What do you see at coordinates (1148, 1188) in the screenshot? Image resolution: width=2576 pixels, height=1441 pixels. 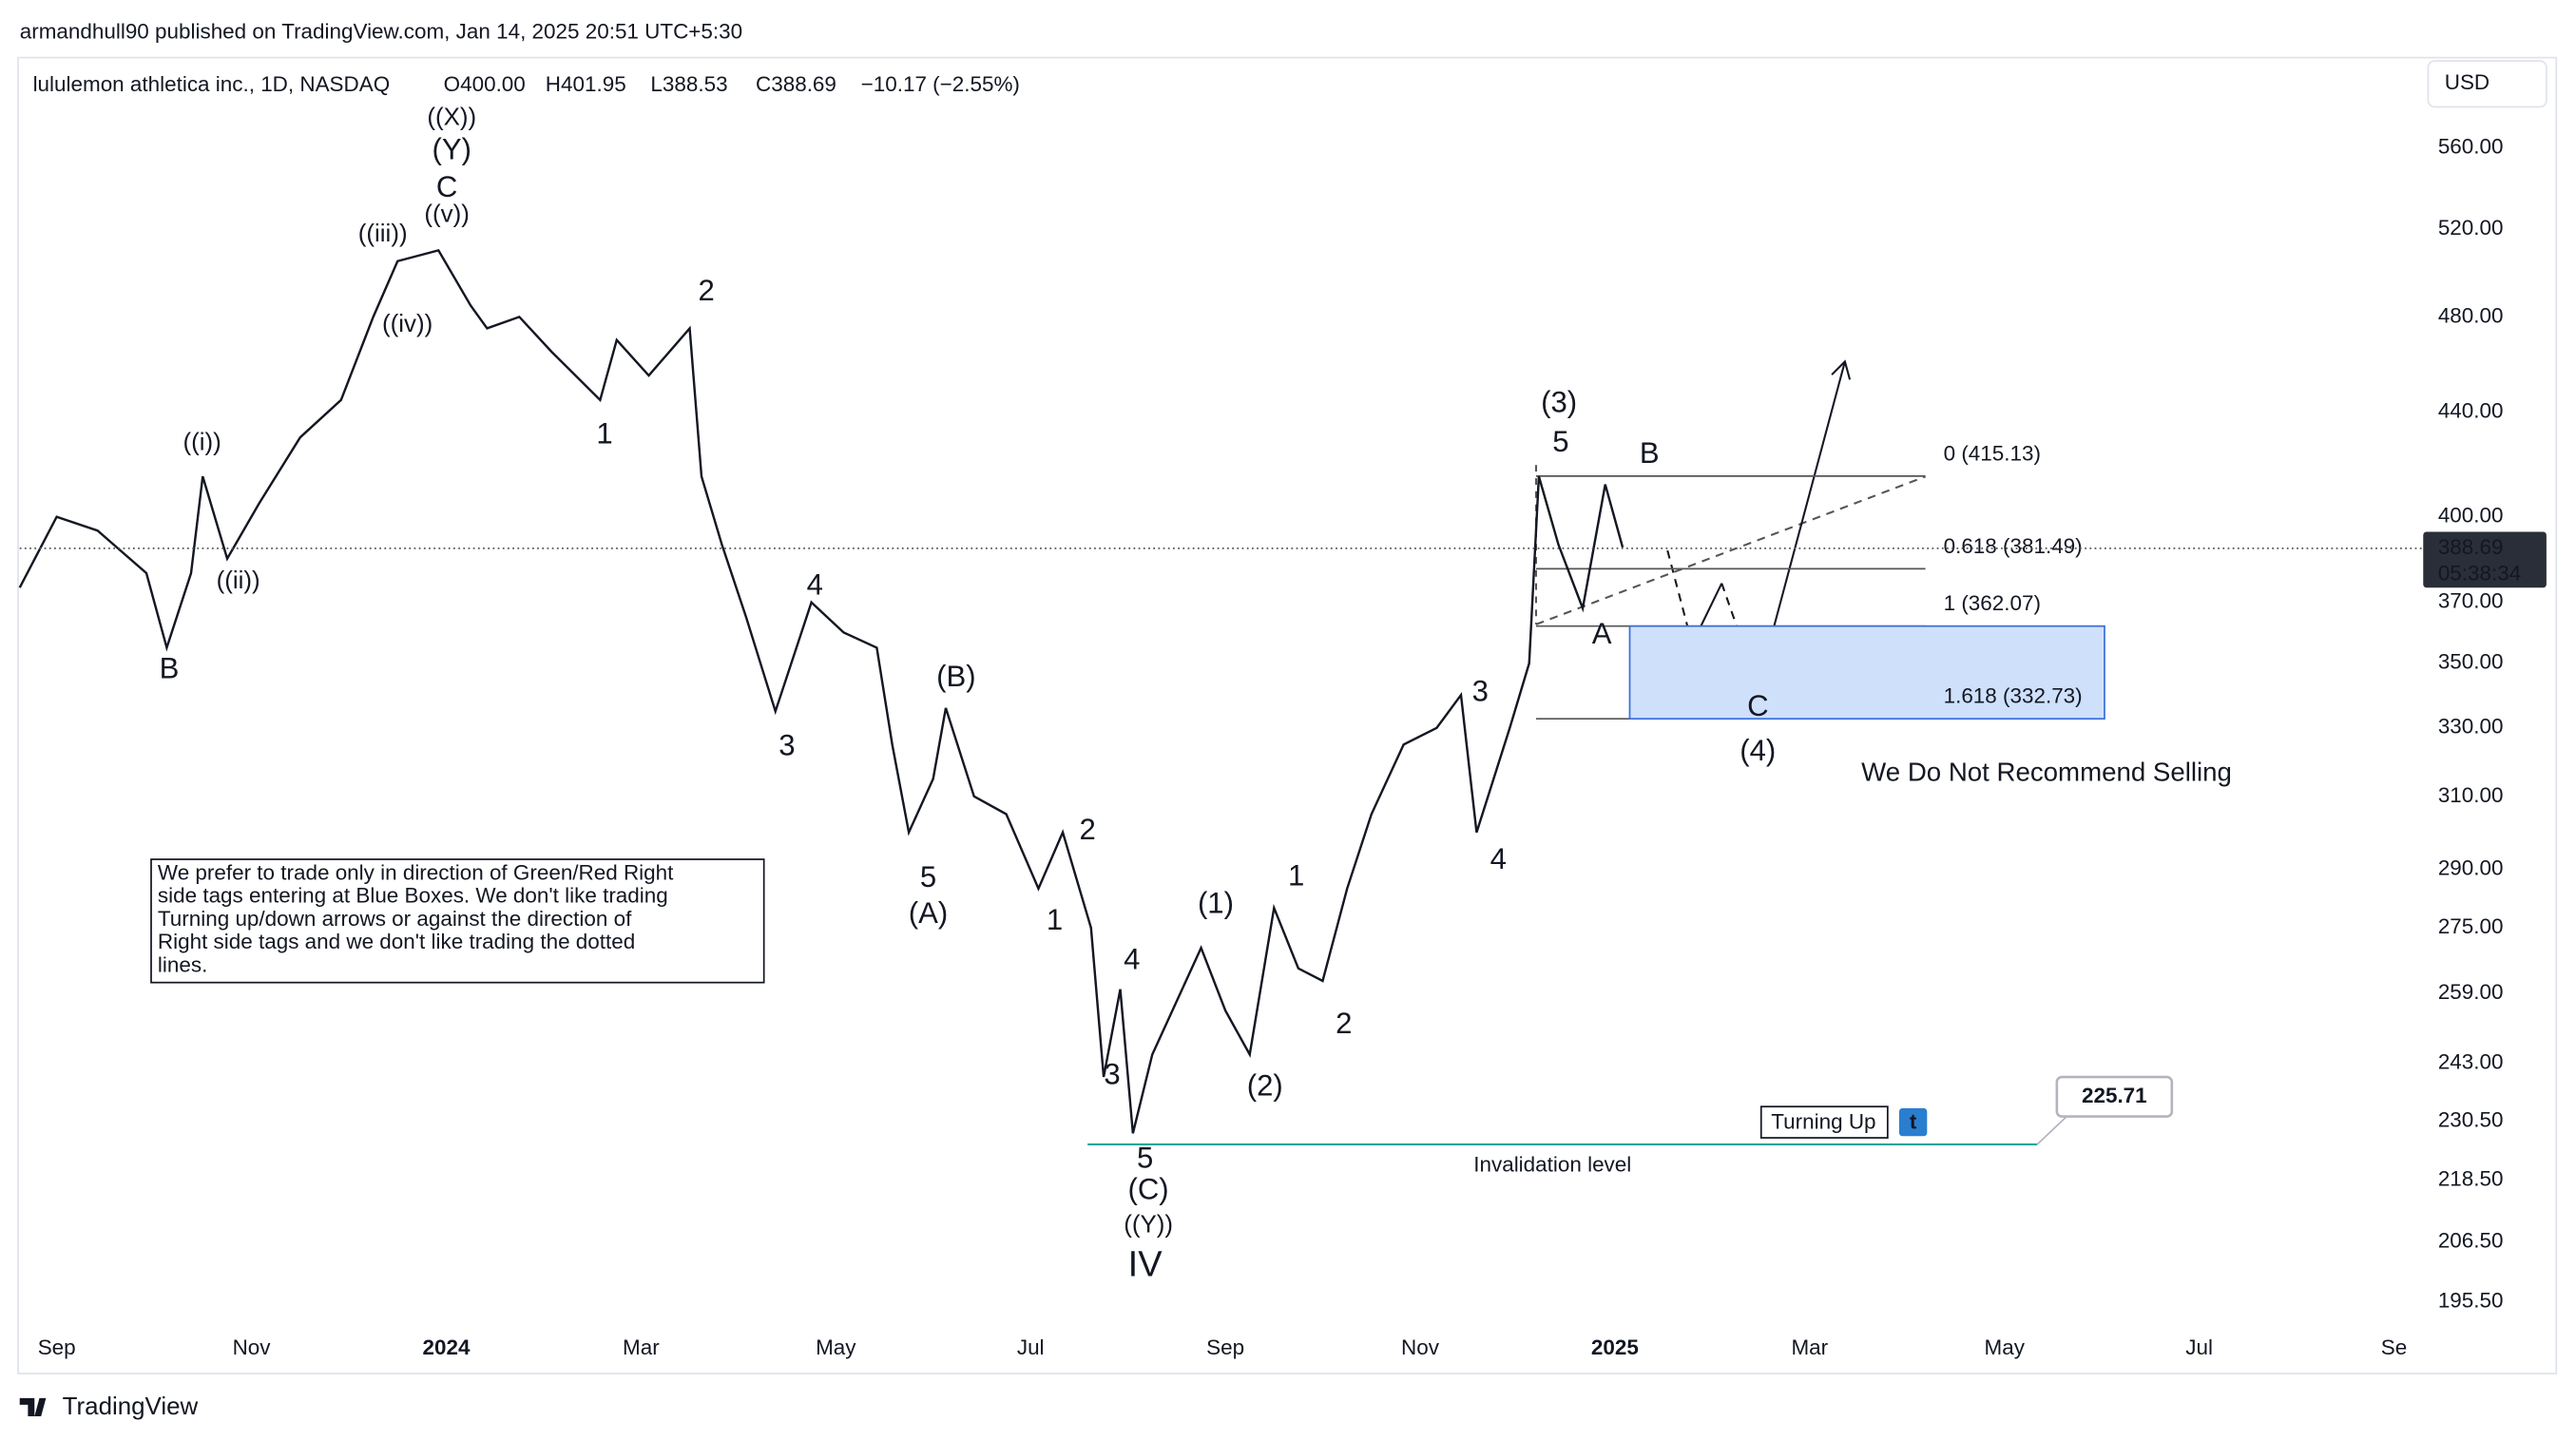 I see `wave-label: (C)` at bounding box center [1148, 1188].